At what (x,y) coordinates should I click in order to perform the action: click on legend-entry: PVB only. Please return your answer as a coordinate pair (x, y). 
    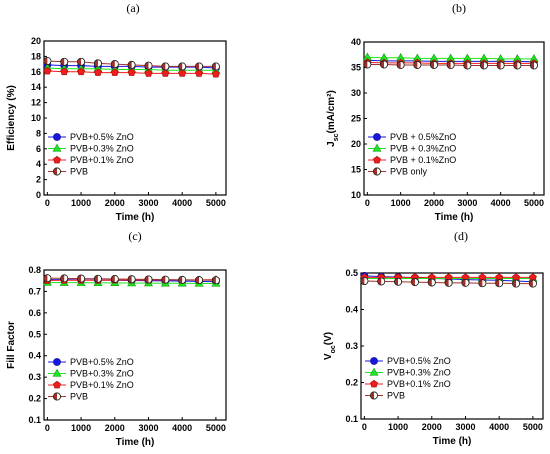
    Looking at the image, I should click on (398, 172).